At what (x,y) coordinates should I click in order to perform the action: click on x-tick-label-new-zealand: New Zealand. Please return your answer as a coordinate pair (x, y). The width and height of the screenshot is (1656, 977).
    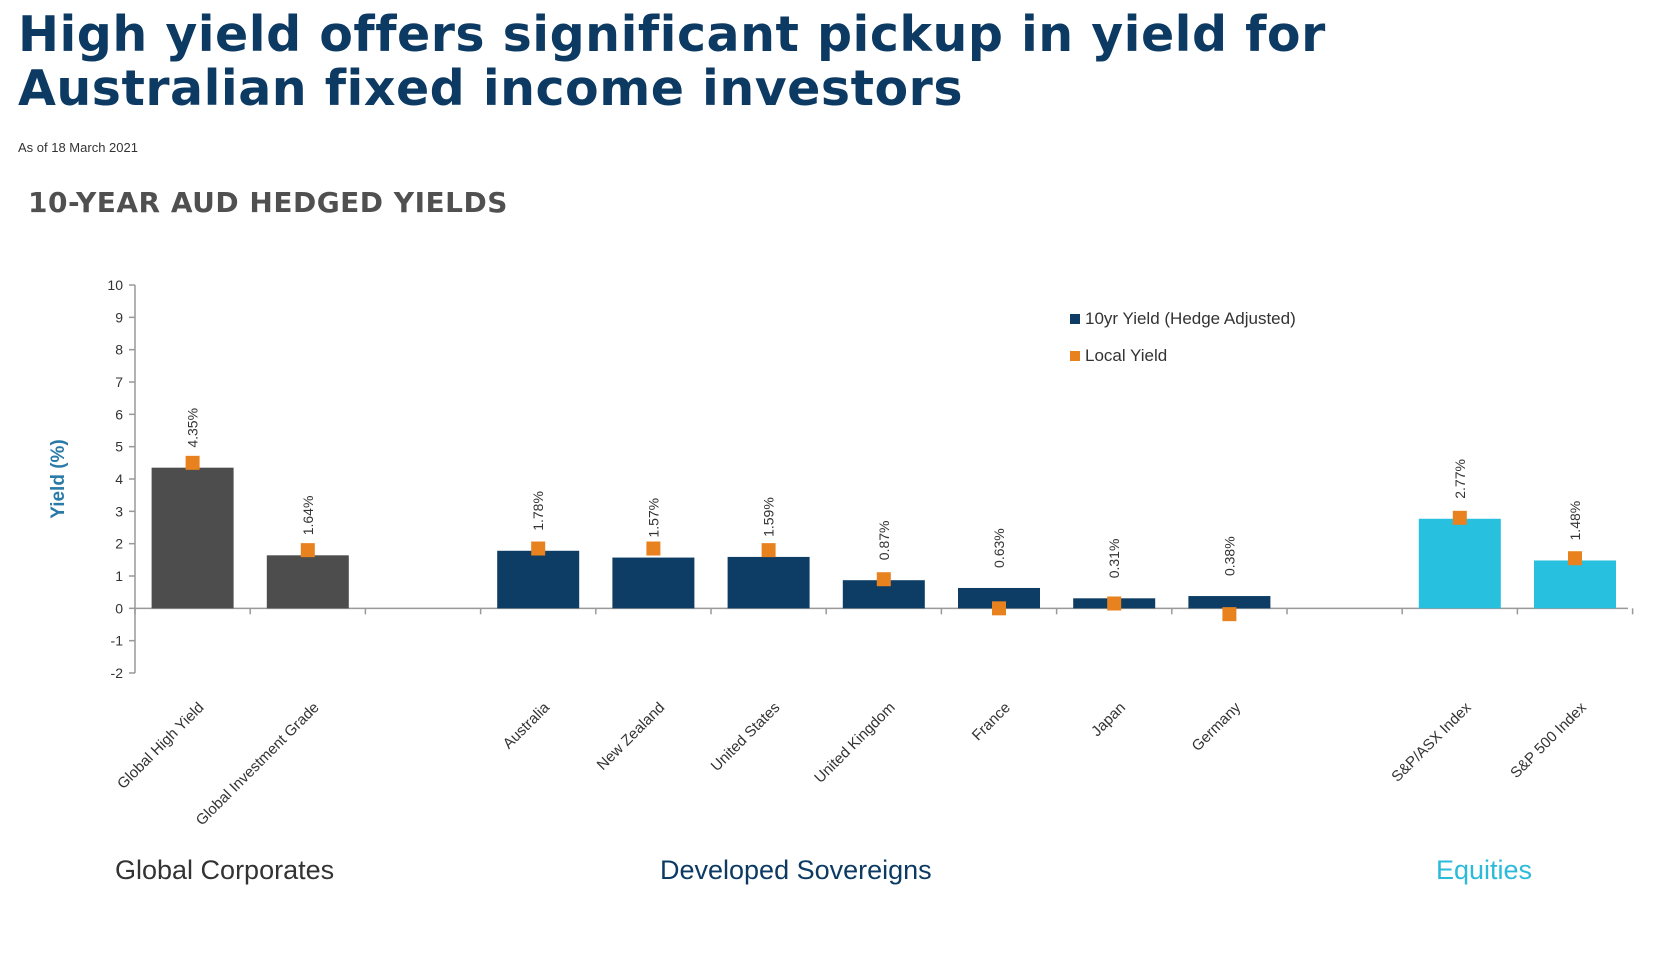
    Looking at the image, I should click on (631, 736).